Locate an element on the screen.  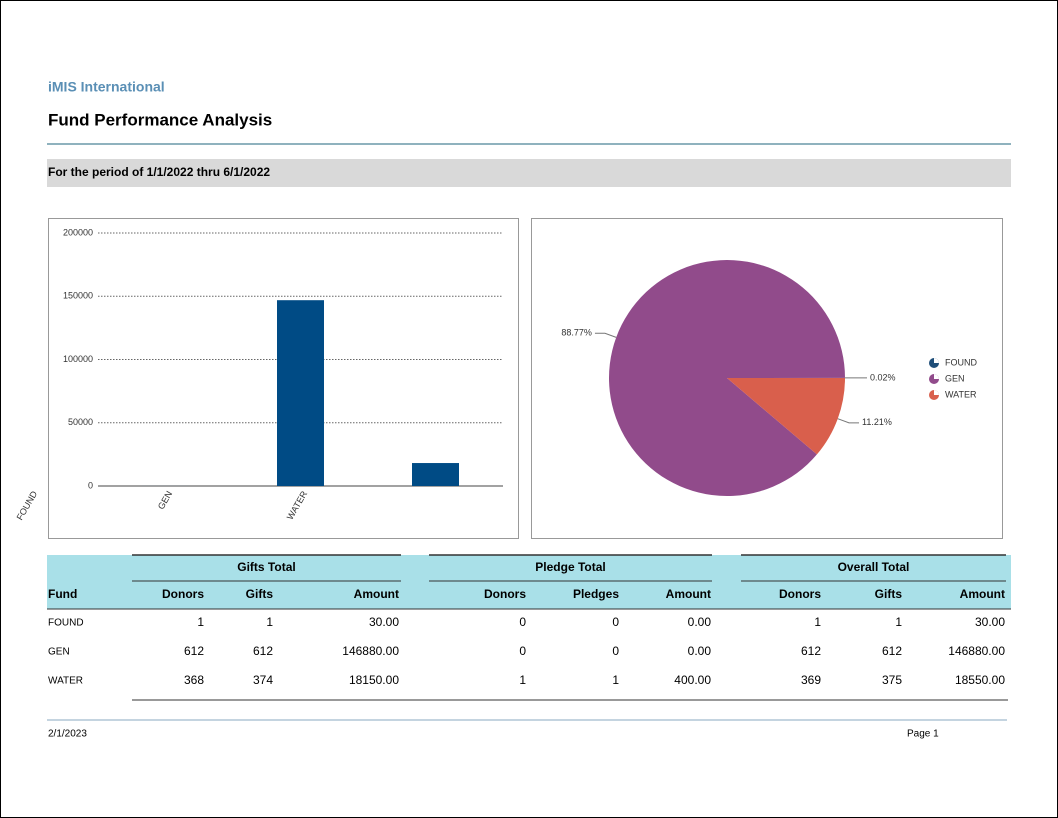
table-cell: WATER is located at coordinates (65, 681).